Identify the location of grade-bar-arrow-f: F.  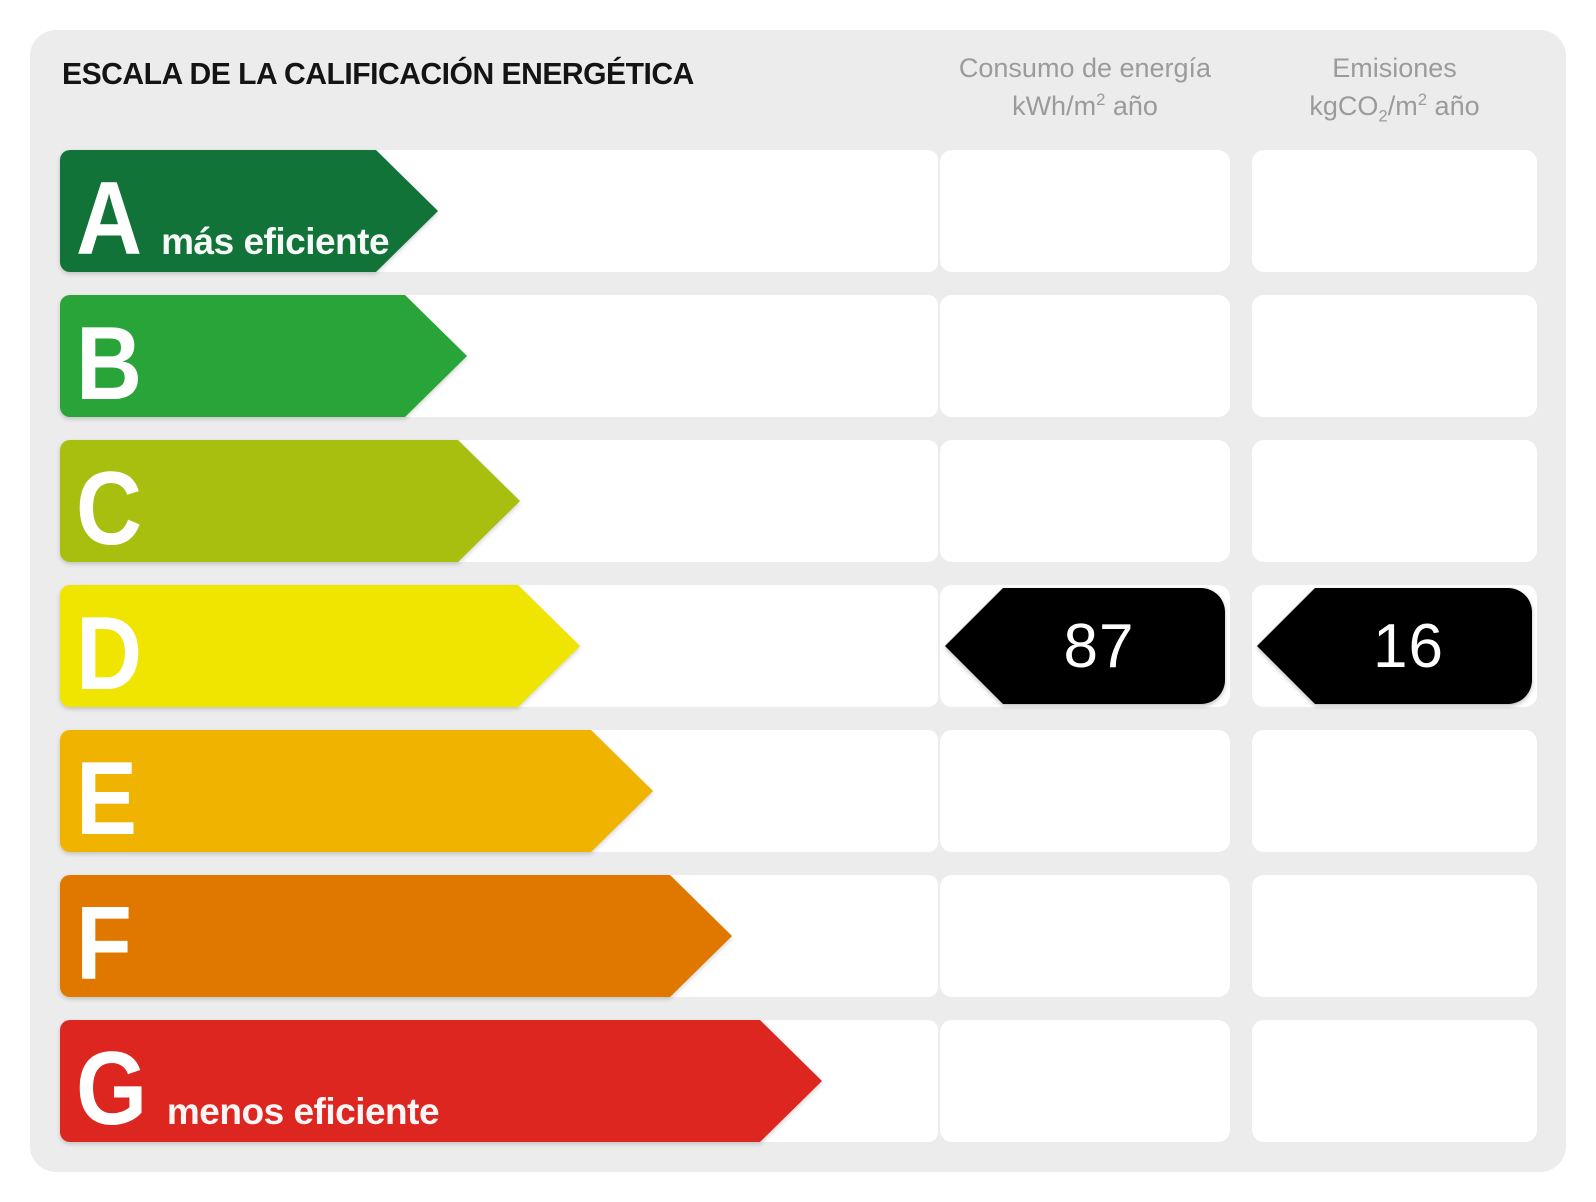
(396, 936).